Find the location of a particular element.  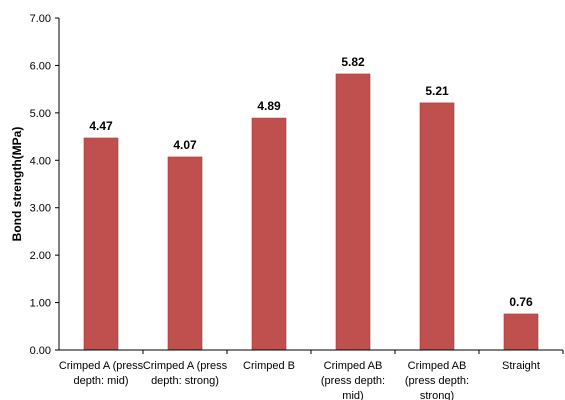

y-tick-label: 4.00 is located at coordinates (40, 161).